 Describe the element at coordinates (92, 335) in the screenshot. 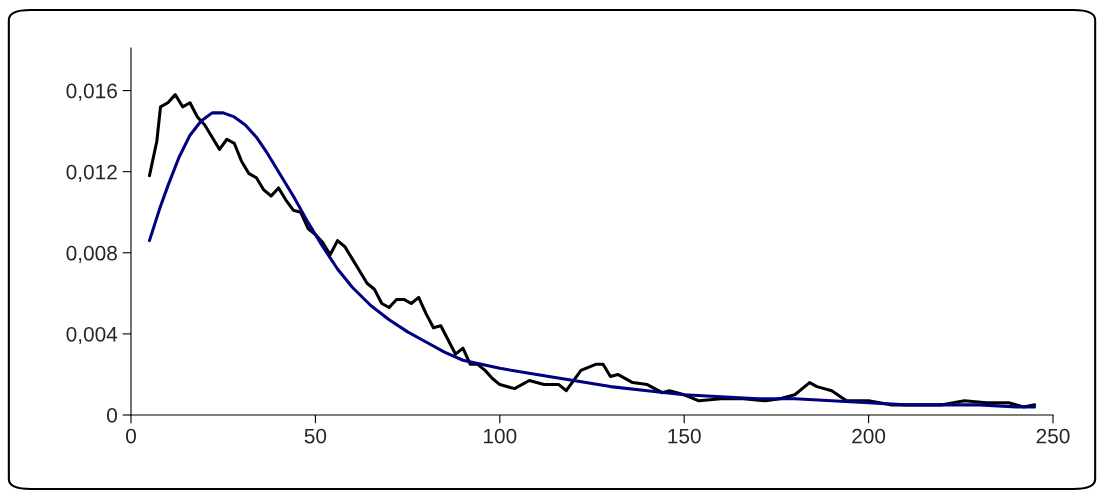

I see `y-tick-label: 0,004` at that location.